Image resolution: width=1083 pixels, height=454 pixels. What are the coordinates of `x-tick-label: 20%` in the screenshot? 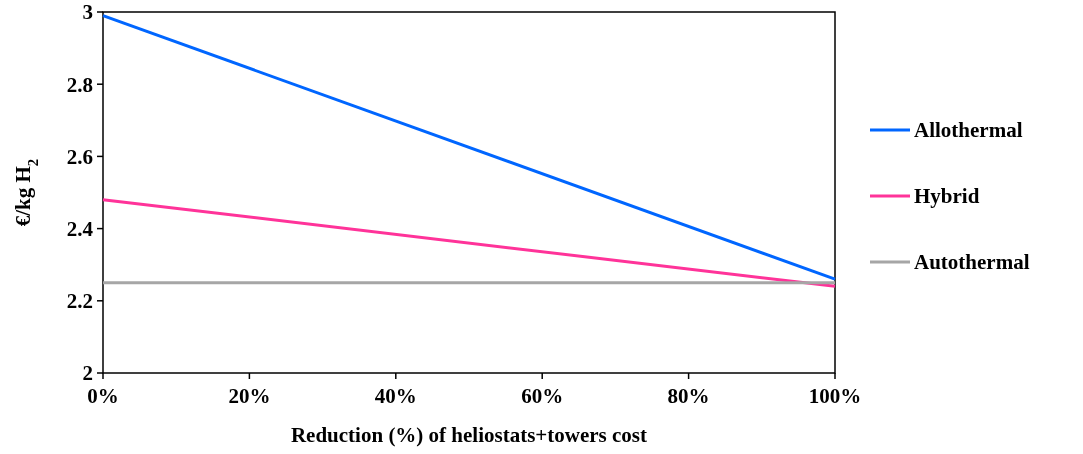 It's located at (249, 396).